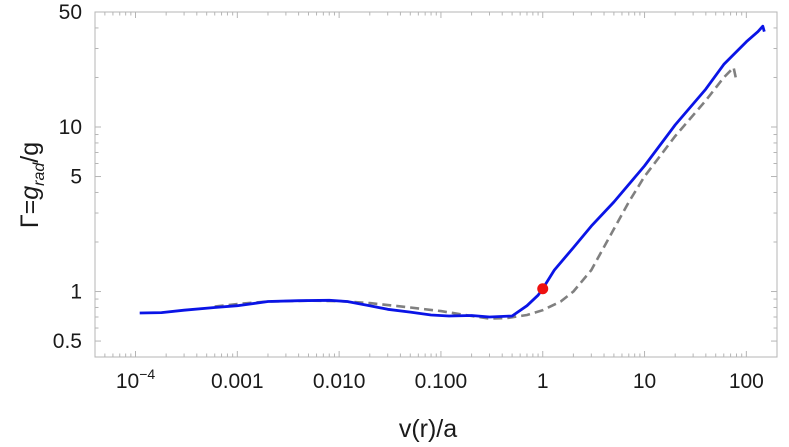 The width and height of the screenshot is (789, 447). Describe the element at coordinates (32, 185) in the screenshot. I see `y-axis-title: Γ=grad/g` at that location.